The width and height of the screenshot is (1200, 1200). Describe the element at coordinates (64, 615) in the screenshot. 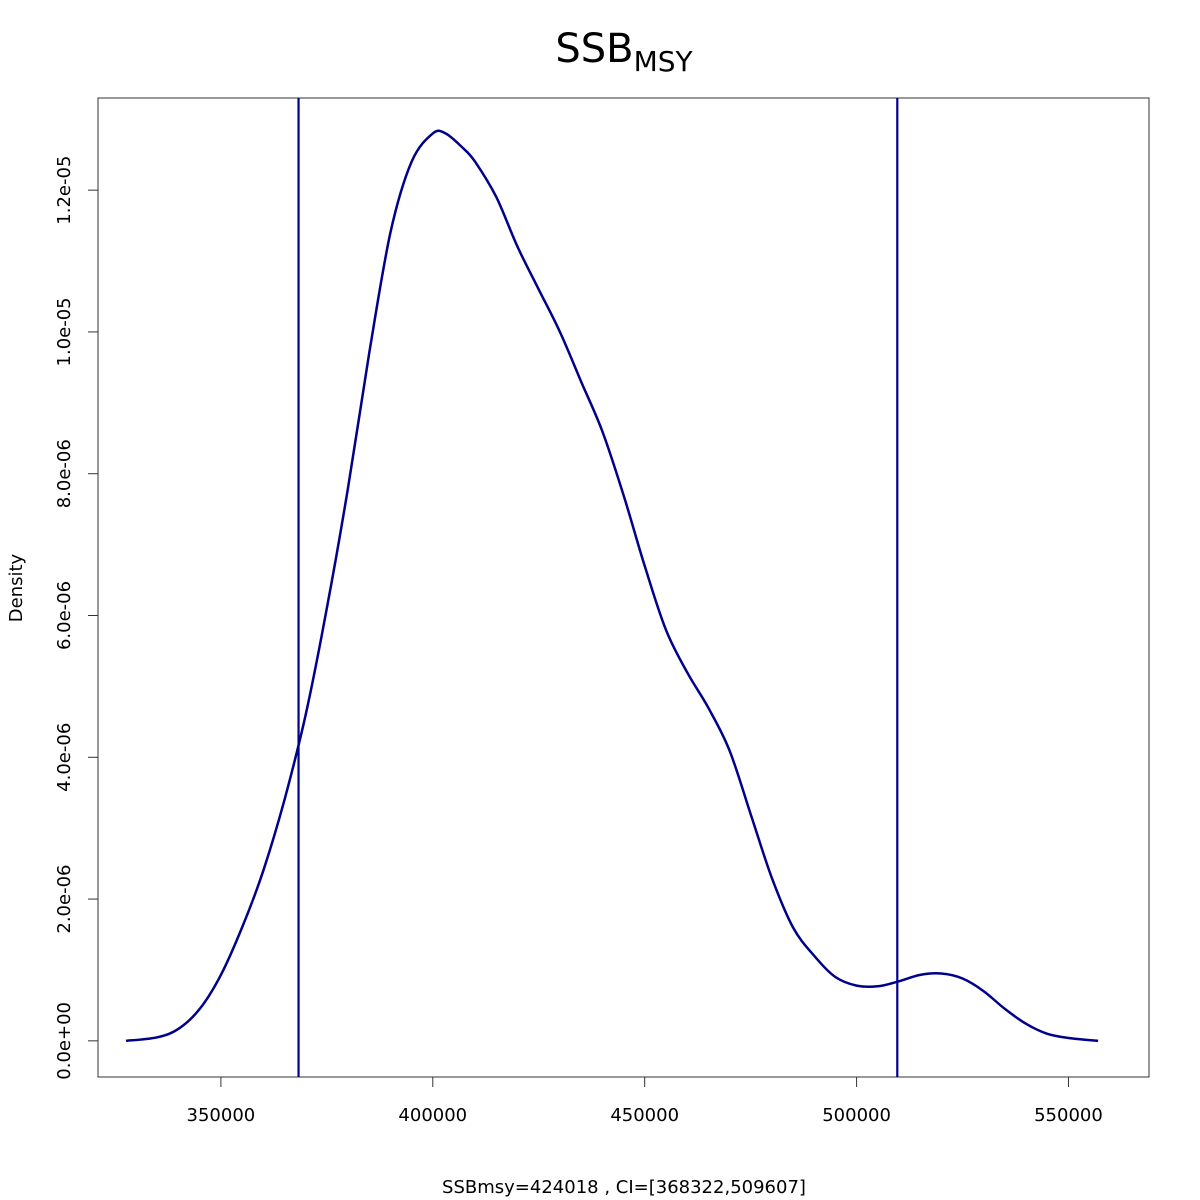

I see `y-tick-label: 6.0e-06` at that location.